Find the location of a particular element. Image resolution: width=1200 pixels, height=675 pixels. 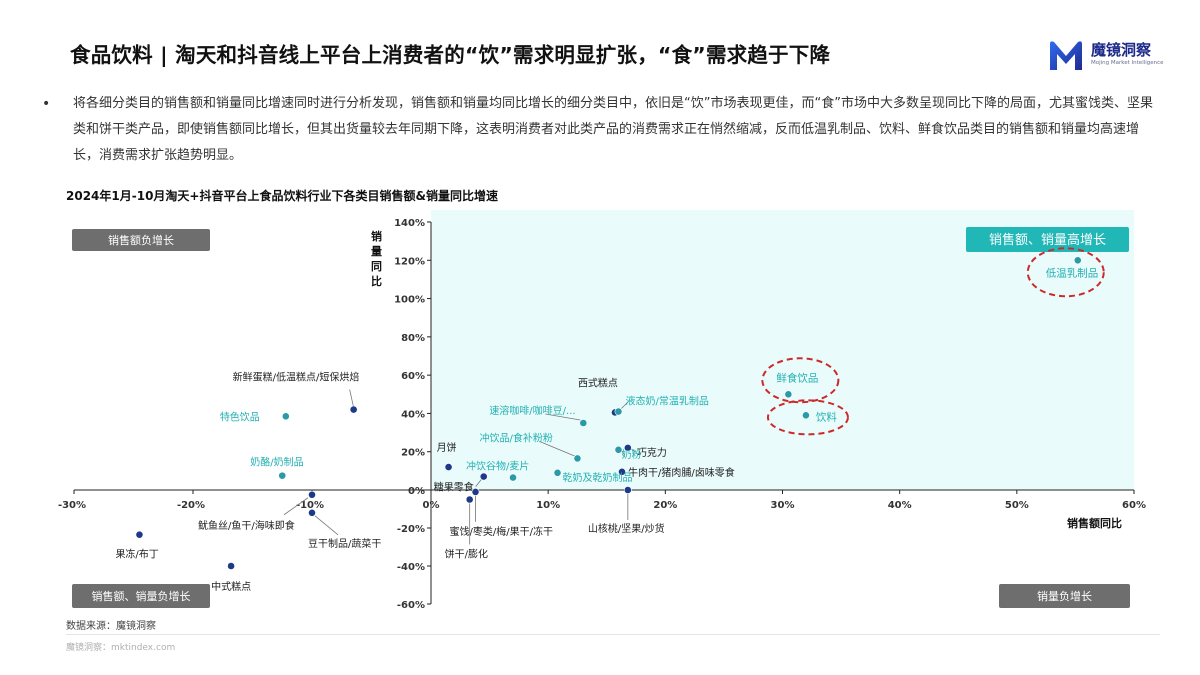

x-tick-label: 50% is located at coordinates (1017, 505).